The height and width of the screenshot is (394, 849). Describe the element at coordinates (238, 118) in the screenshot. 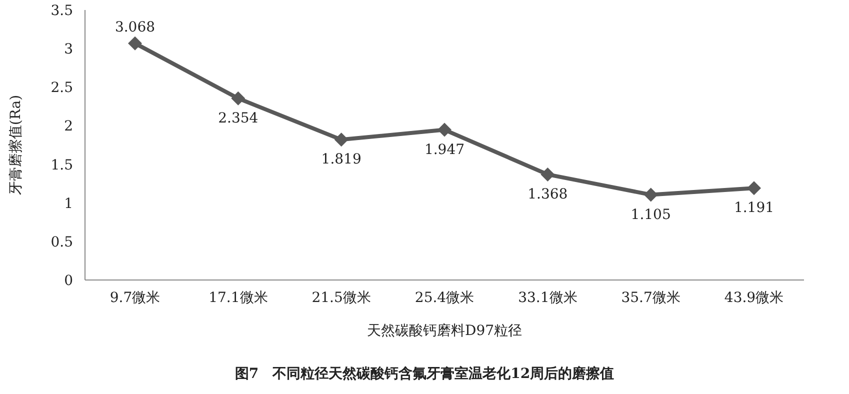

I see `data-label: 2.354` at that location.